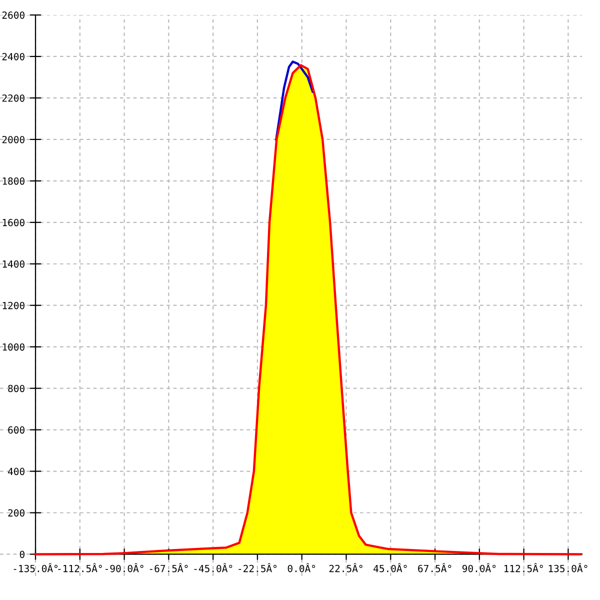 The image size is (600, 600). I want to click on x-tick-label: 67.5Â°, so click(435, 567).